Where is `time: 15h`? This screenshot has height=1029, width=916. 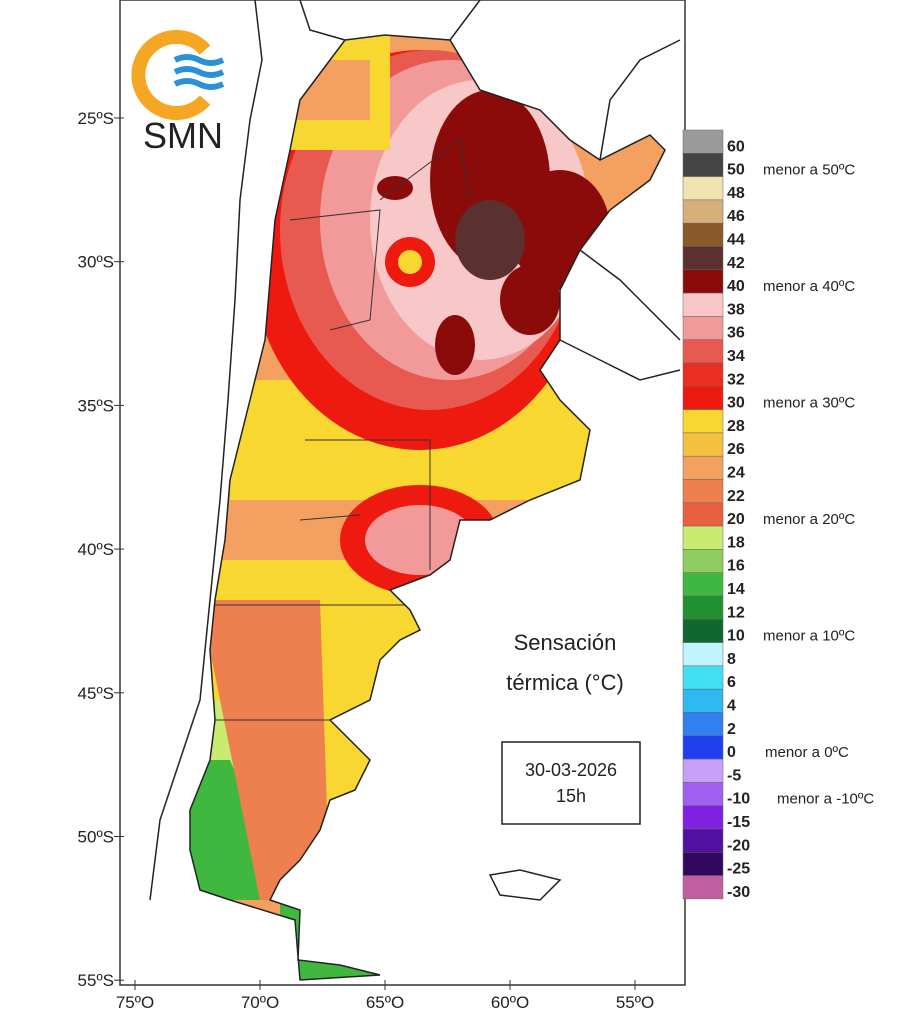
time: 15h is located at coordinates (571, 796).